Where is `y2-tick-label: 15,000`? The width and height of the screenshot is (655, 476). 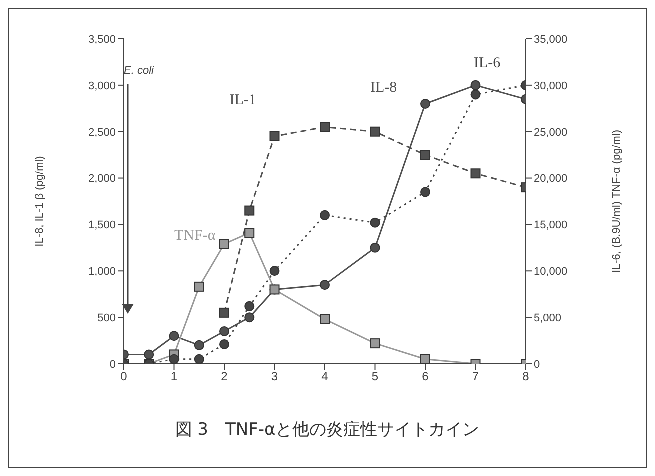
y2-tick-label: 15,000 is located at coordinates (551, 226).